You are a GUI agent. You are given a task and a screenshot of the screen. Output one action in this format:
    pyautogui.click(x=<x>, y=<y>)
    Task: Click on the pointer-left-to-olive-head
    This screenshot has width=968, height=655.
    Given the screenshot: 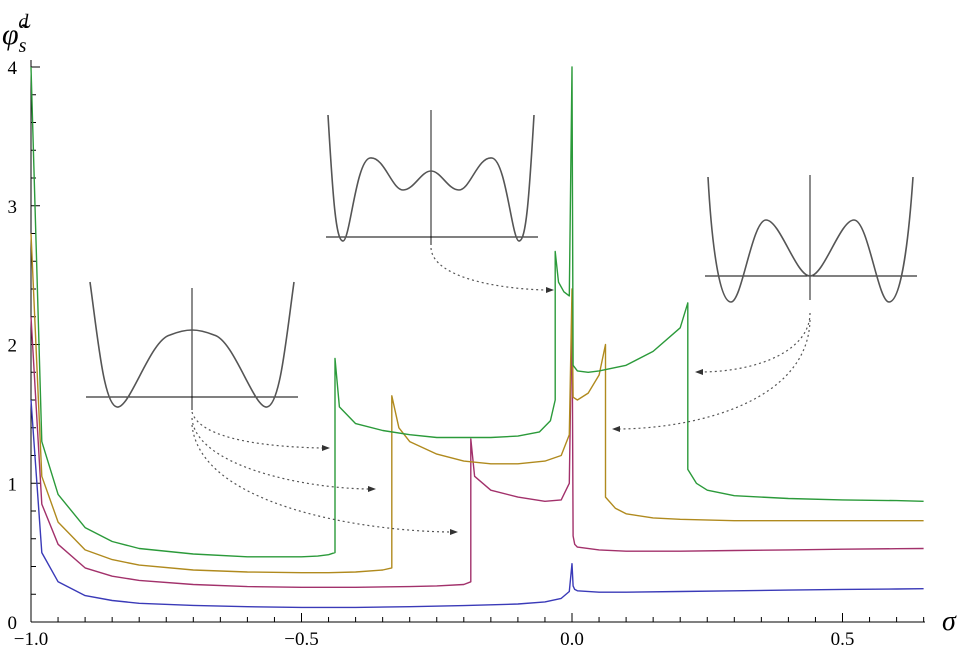 What is the action you would take?
    pyautogui.click(x=372, y=489)
    